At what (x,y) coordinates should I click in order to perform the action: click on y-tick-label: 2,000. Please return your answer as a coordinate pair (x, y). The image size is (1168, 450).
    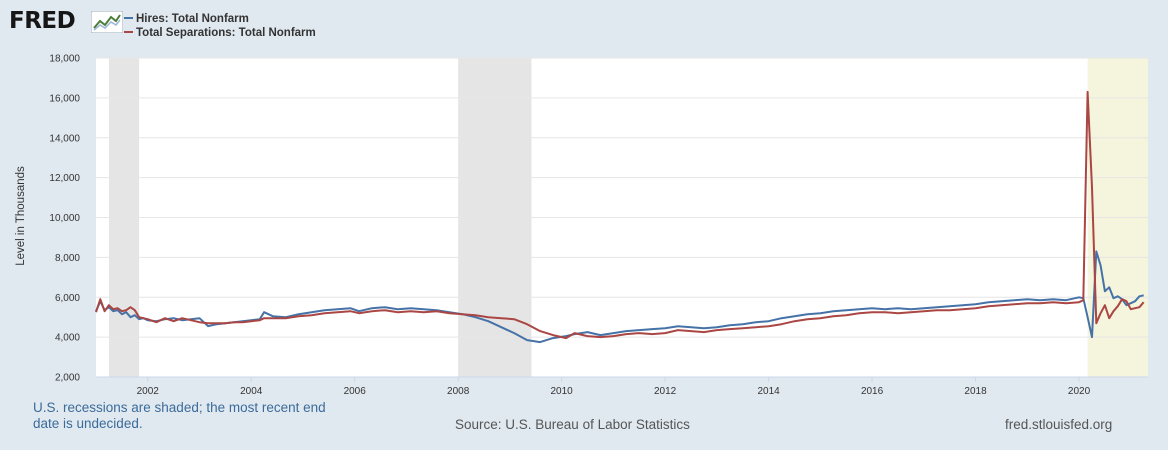
    Looking at the image, I should click on (67, 378).